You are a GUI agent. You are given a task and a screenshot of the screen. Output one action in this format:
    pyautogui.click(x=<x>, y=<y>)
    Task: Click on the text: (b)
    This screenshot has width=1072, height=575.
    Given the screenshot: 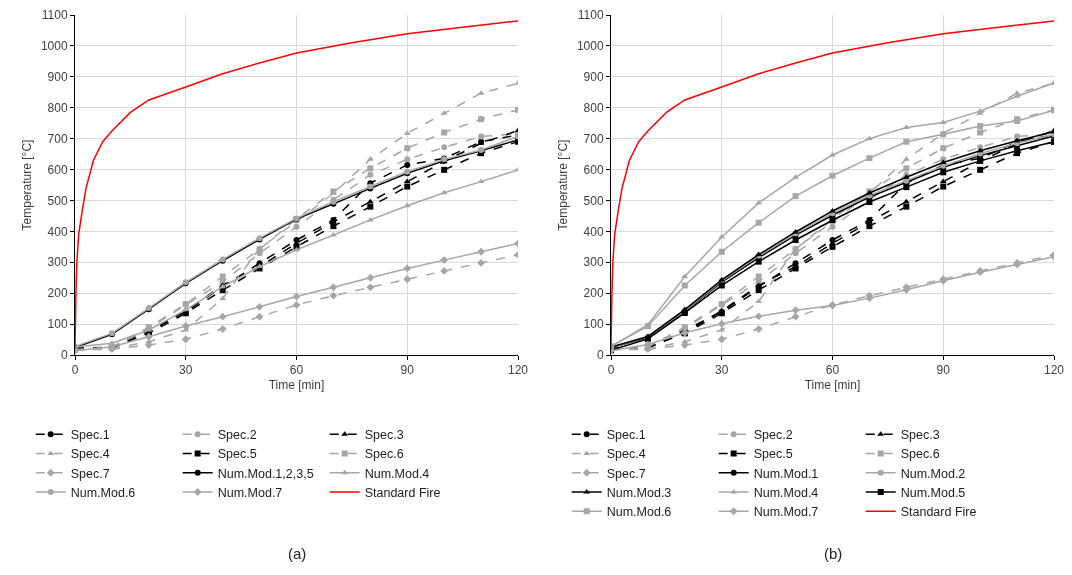 What is the action you would take?
    pyautogui.click(x=833, y=553)
    